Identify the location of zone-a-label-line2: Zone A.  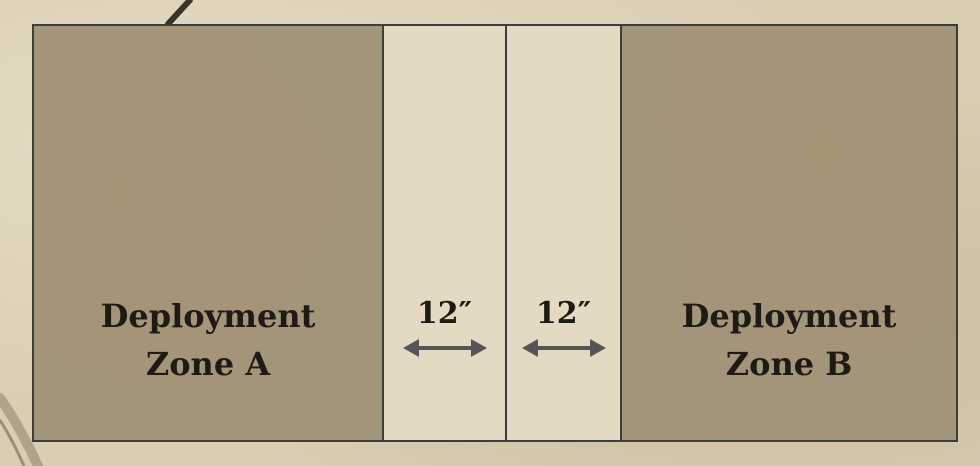
(208, 364).